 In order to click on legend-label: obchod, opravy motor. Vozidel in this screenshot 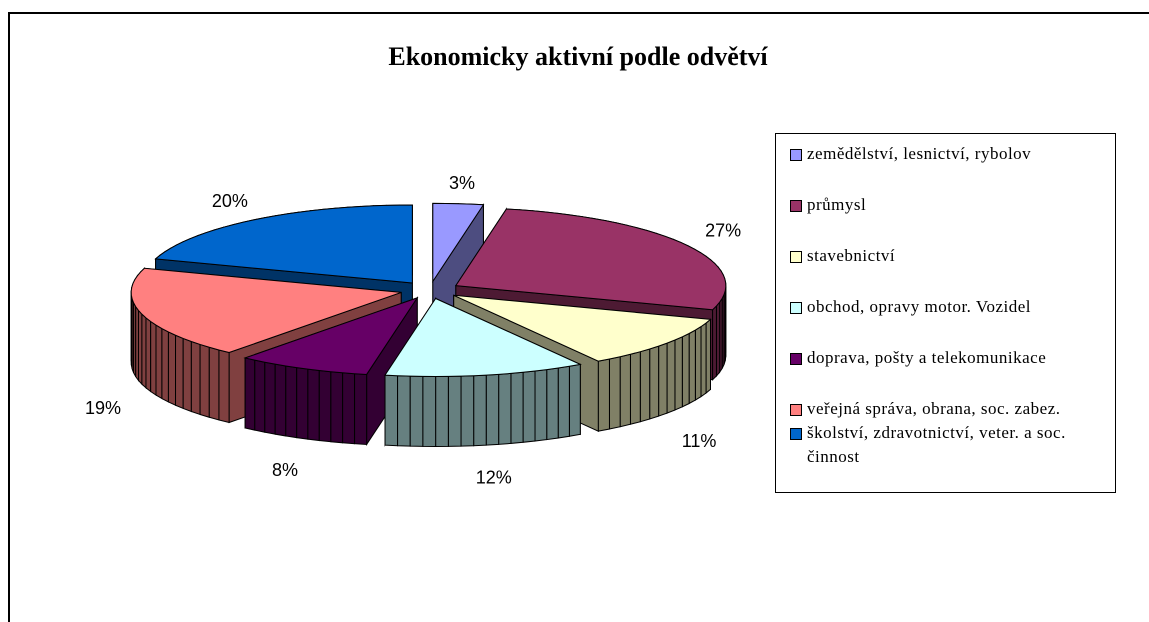, I will do `click(919, 306)`.